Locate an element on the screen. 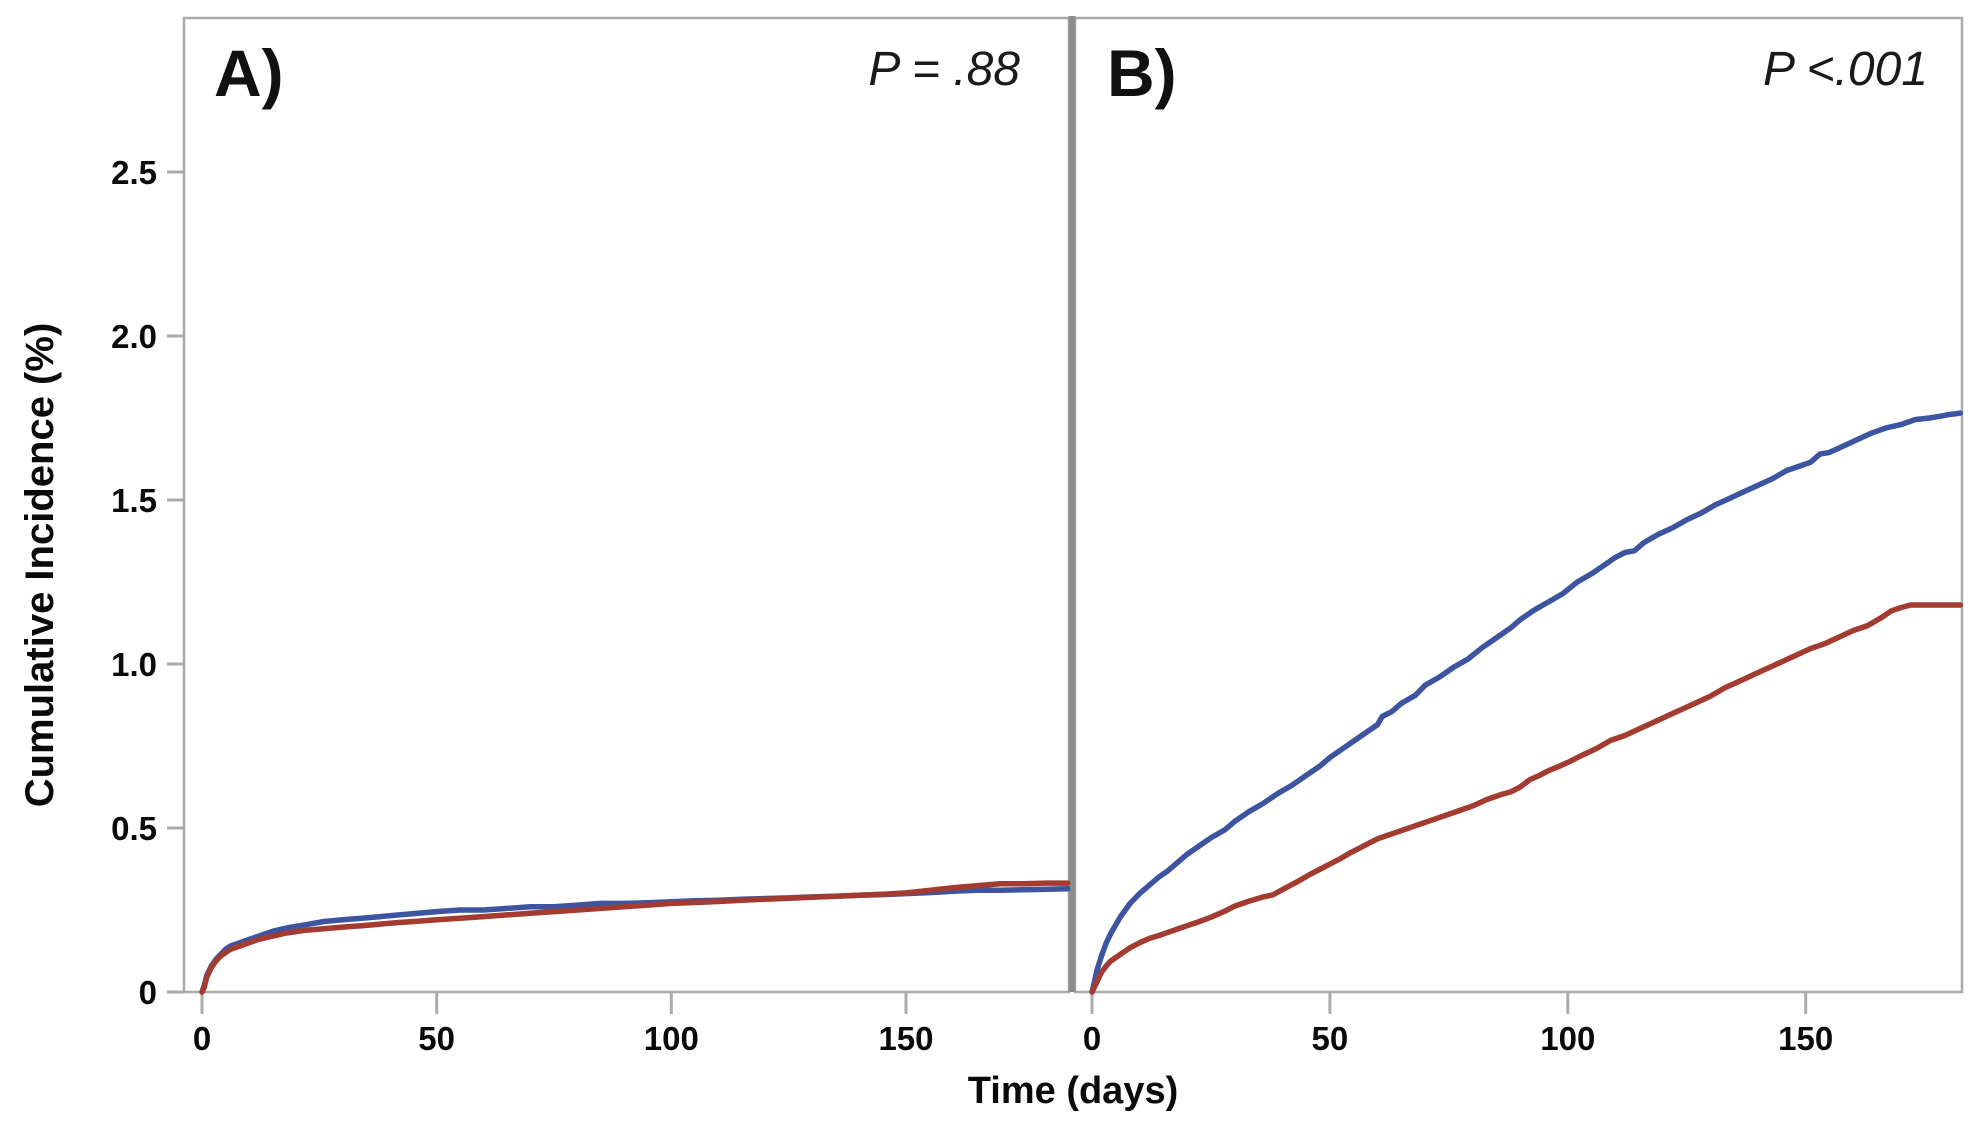  panel-b-pvalue: P <.001 is located at coordinates (1845, 69).